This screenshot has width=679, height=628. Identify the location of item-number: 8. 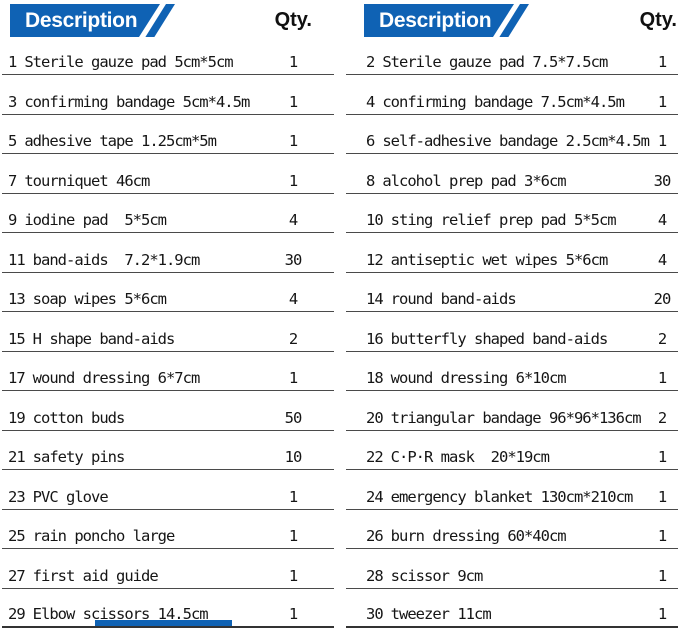
(370, 181).